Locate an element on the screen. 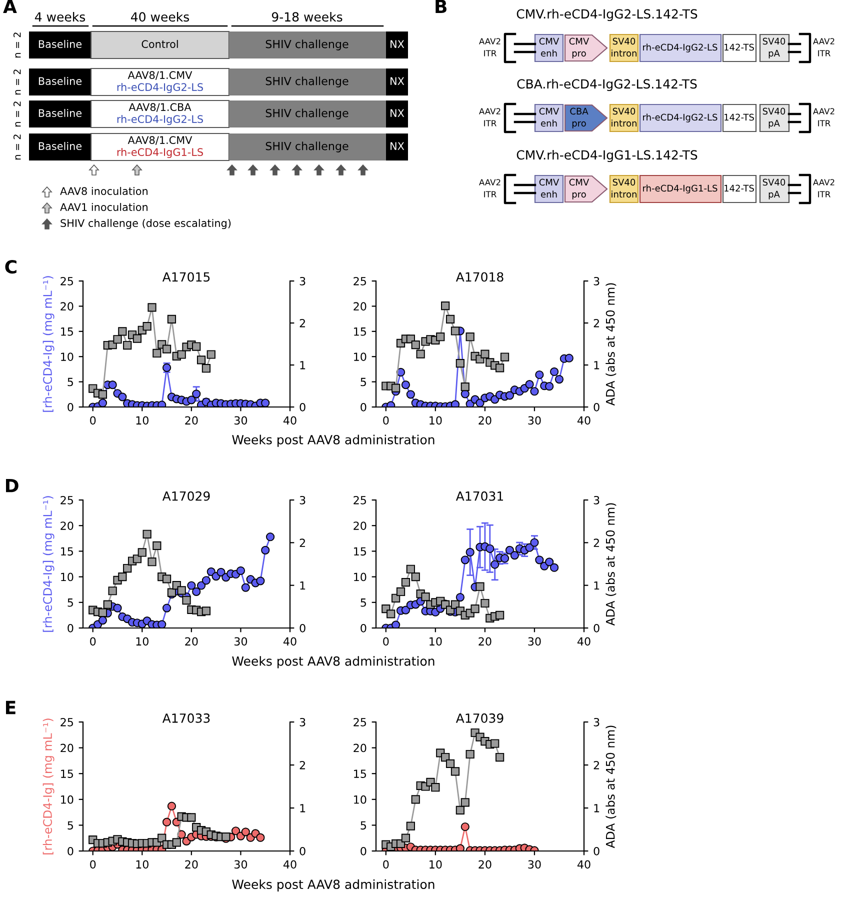 This screenshot has width=843, height=900. text: CMV is located at coordinates (549, 41).